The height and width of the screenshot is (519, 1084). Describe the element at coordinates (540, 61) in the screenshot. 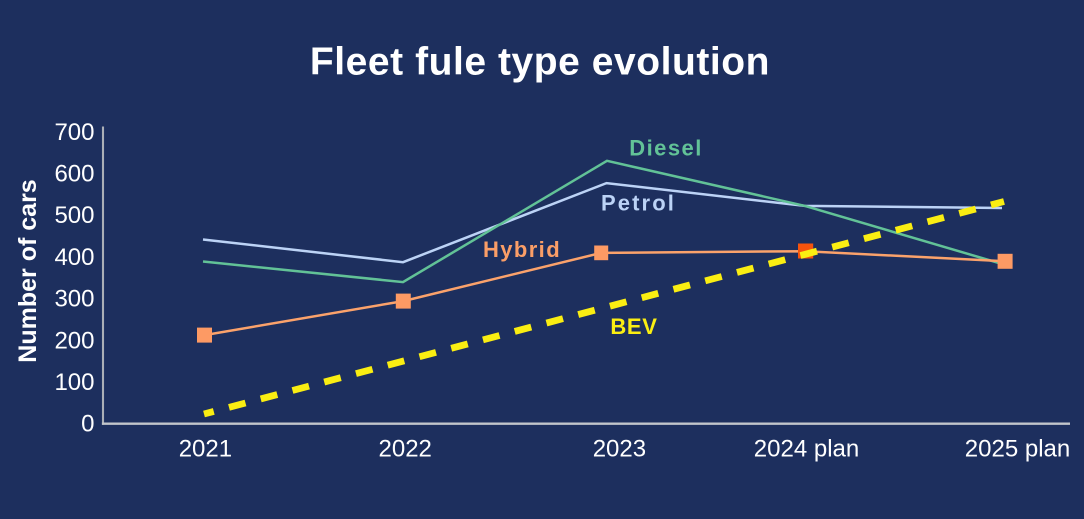

I see `svg-text: Fleet fule type evolution` at that location.